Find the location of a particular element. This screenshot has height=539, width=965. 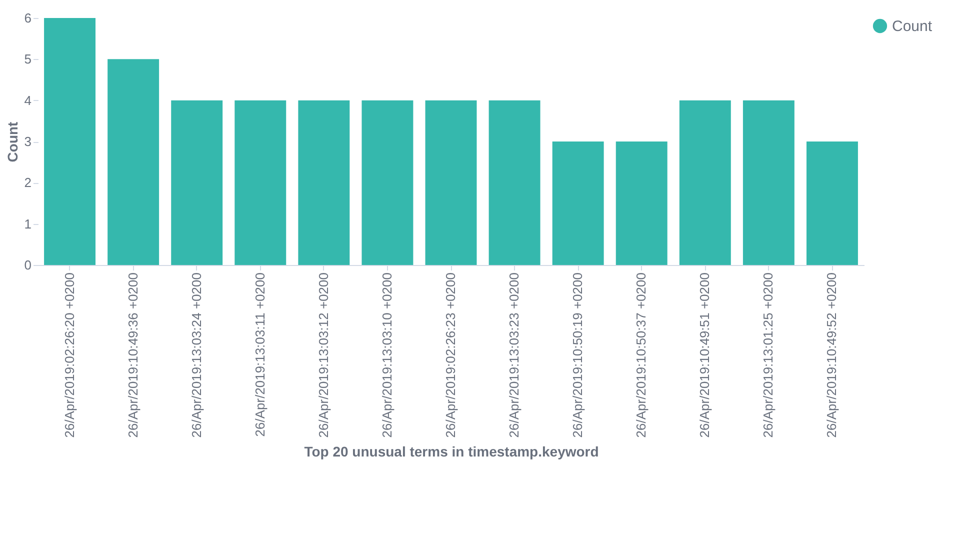

x-tick-label: 26/Apr/2019:13:03:23 +0200 is located at coordinates (514, 355).